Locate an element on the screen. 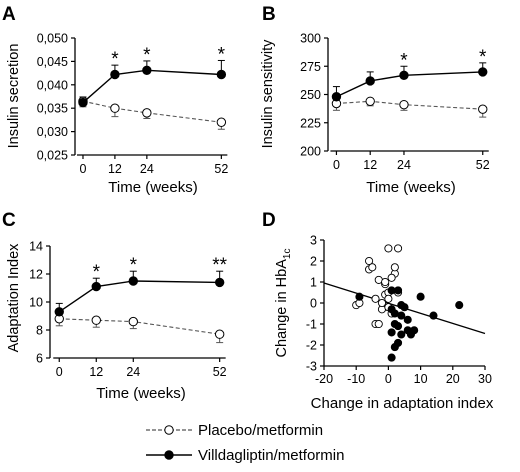 The image size is (520, 472). y-tick-label: 200 is located at coordinates (310, 152).